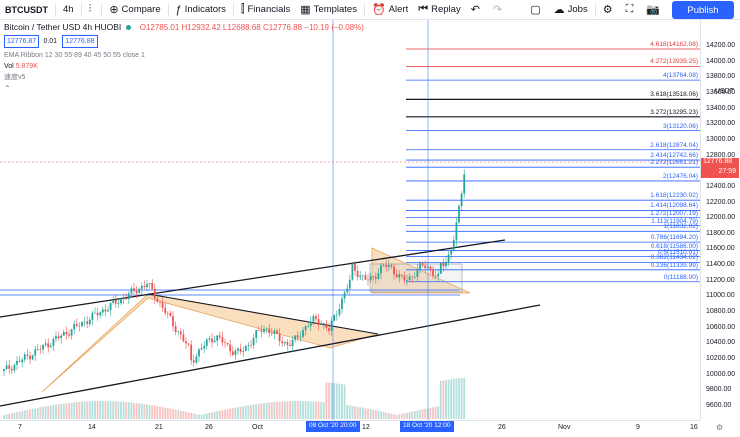 This screenshot has height=437, width=740. What do you see at coordinates (50, 41) in the screenshot?
I see `spread-value: 0.01` at bounding box center [50, 41].